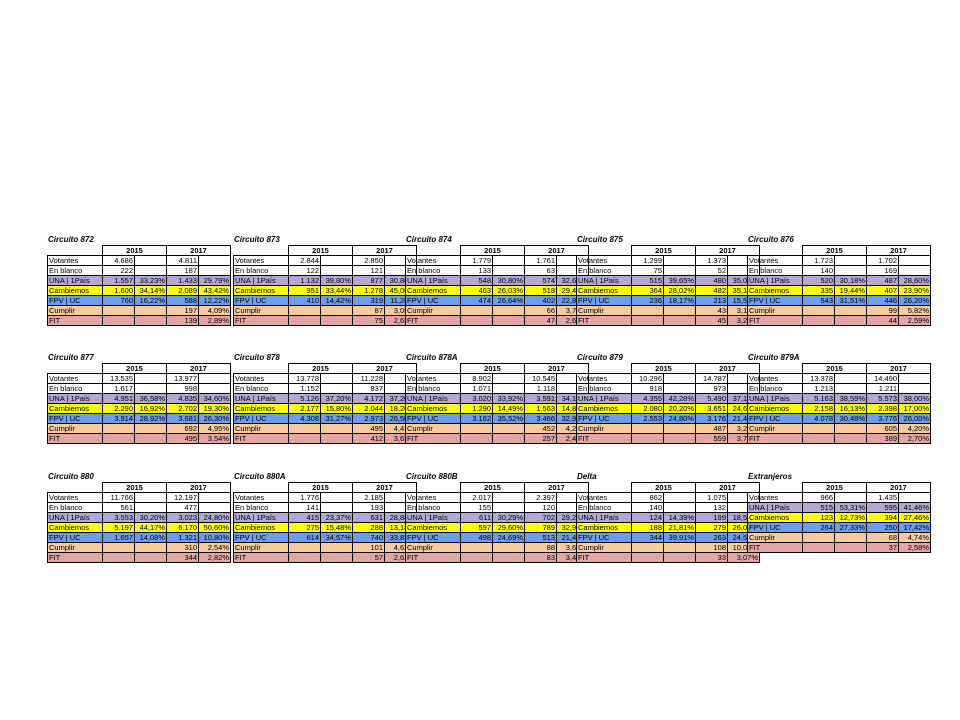 Image resolution: width=960 pixels, height=720 pixels. I want to click on votes-2017-cell: 169, so click(882, 270).